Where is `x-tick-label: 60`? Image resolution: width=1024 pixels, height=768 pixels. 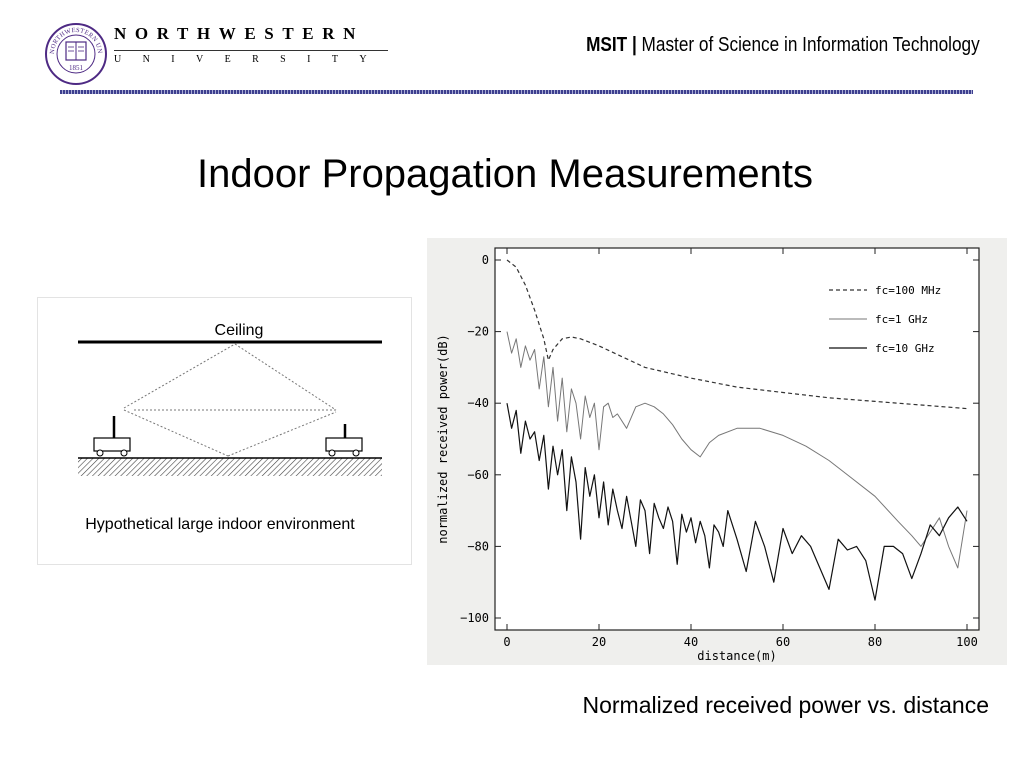
x-tick-label: 60 is located at coordinates (783, 642).